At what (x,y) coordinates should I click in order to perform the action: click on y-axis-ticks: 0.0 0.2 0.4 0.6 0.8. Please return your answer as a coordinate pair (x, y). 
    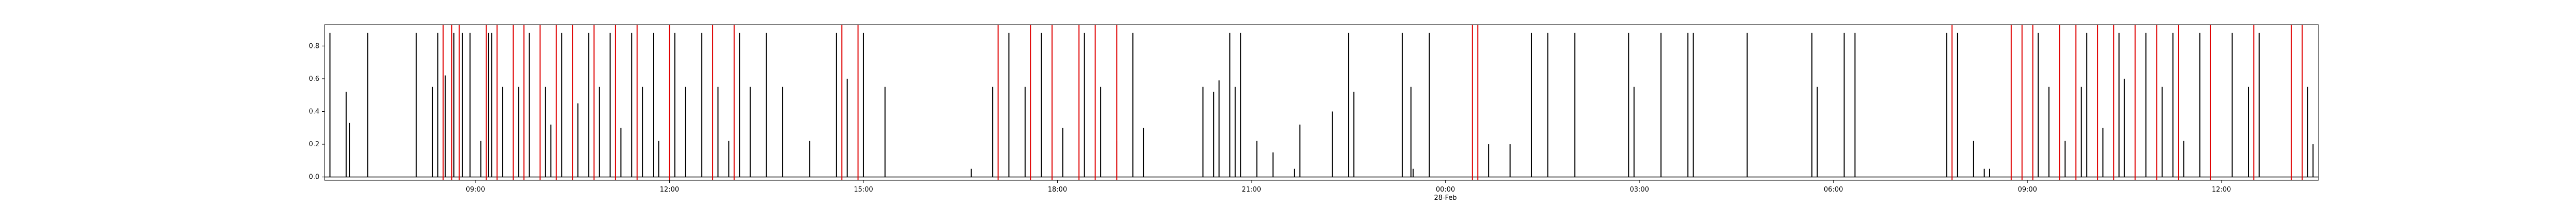
    Looking at the image, I should click on (317, 111).